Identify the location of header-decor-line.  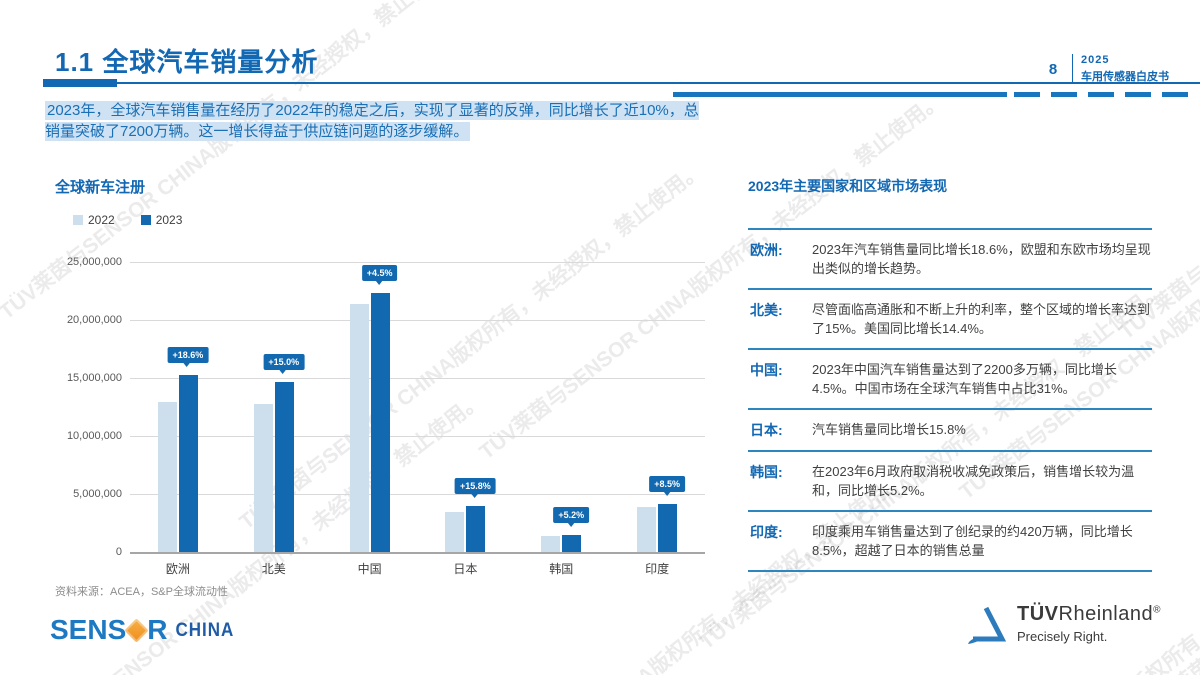
(840, 94).